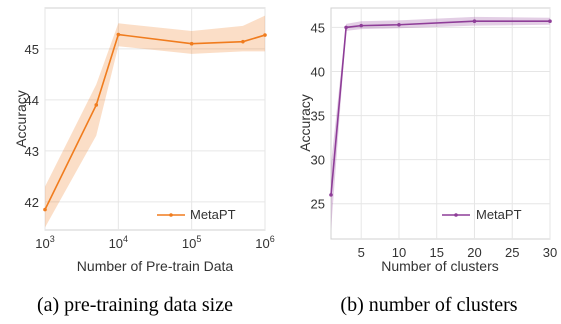 The height and width of the screenshot is (324, 561). Describe the element at coordinates (436, 252) in the screenshot. I see `b-xtick-label: 15` at that location.